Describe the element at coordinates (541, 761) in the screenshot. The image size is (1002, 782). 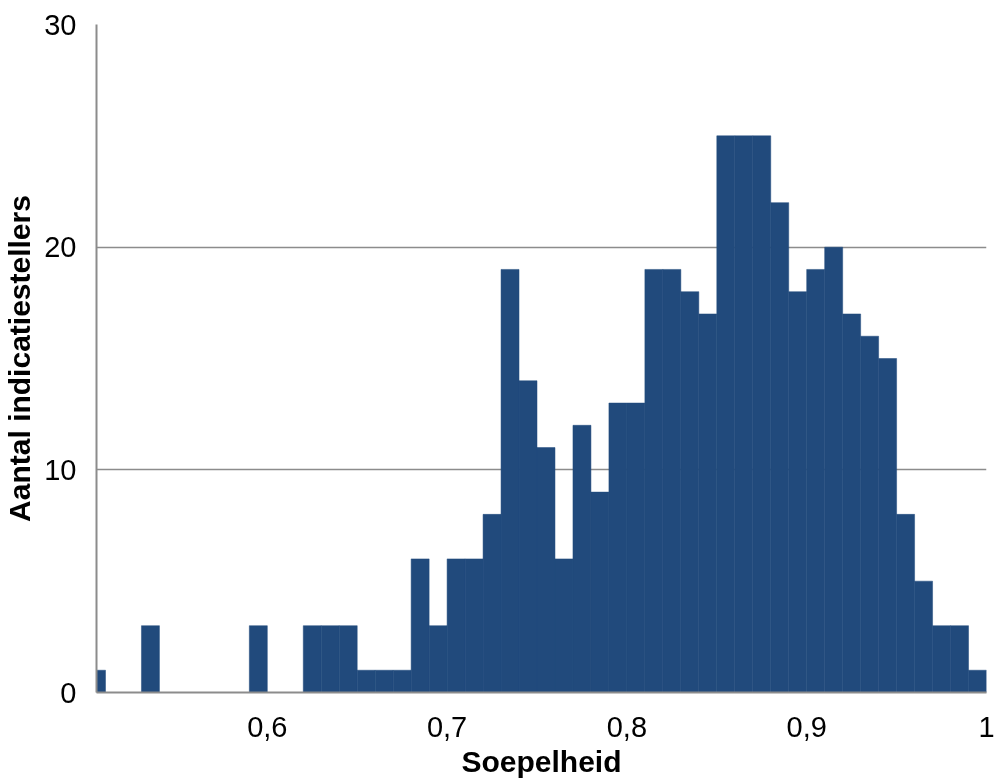
I see `x-axis-title: Soepelheid` at that location.